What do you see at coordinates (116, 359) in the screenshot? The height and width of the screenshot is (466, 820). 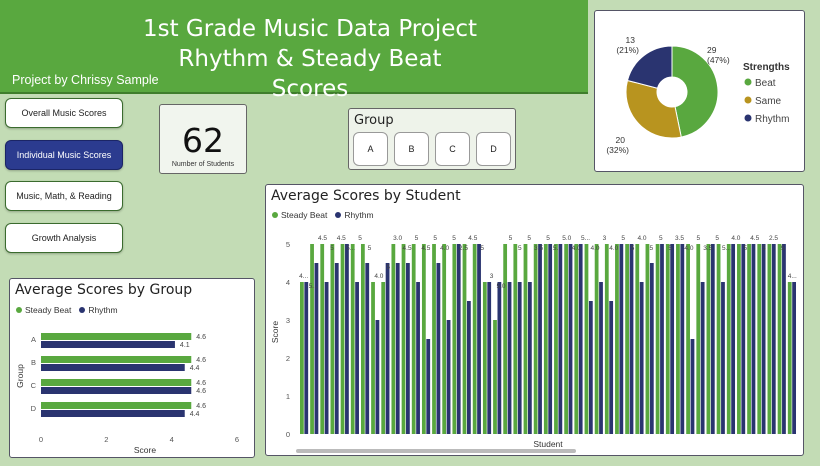 I see `group-bar-b-steady-beat` at bounding box center [116, 359].